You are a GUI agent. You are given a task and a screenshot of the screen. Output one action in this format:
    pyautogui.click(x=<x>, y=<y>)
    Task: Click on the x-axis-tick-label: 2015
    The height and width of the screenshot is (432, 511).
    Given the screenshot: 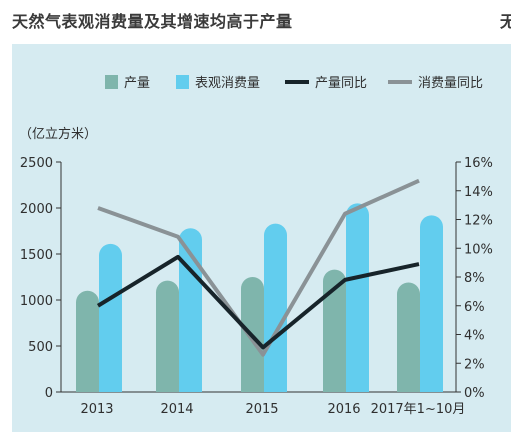 What is the action you would take?
    pyautogui.click(x=261, y=409)
    